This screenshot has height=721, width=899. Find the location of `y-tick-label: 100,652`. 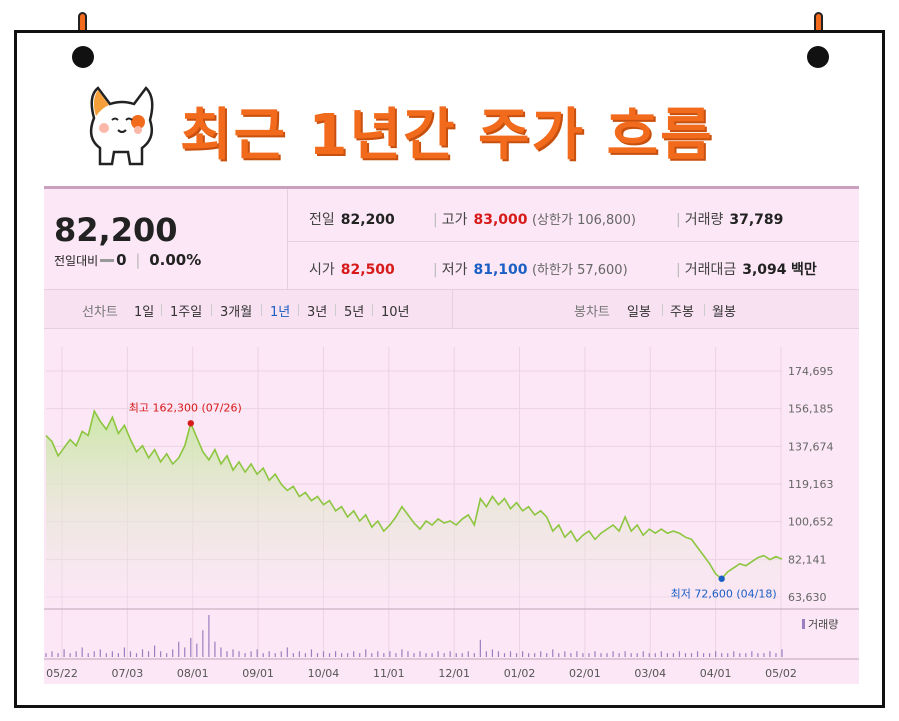

y-tick-label: 100,652 is located at coordinates (811, 522).